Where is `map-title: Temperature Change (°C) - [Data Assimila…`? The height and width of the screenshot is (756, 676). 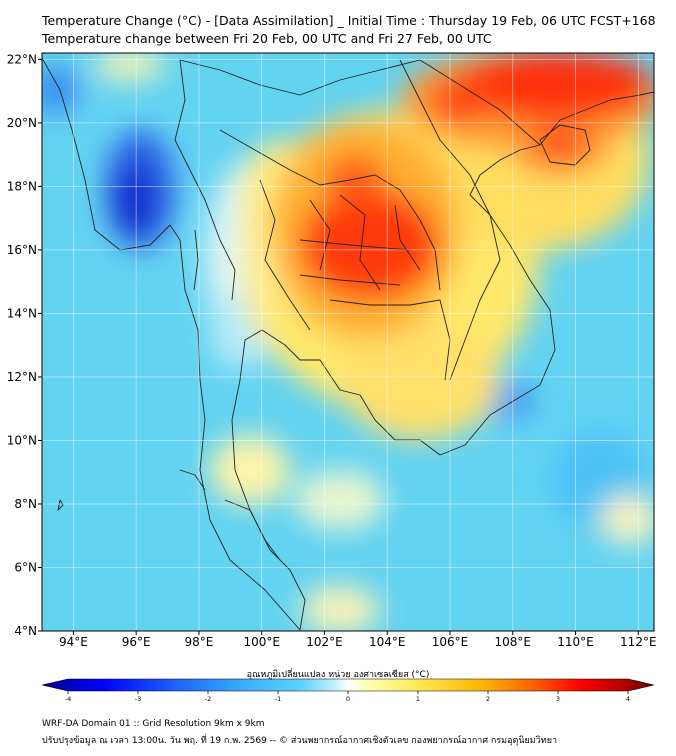
map-title: Temperature Change (°C) - [Data Assimila… is located at coordinates (349, 20).